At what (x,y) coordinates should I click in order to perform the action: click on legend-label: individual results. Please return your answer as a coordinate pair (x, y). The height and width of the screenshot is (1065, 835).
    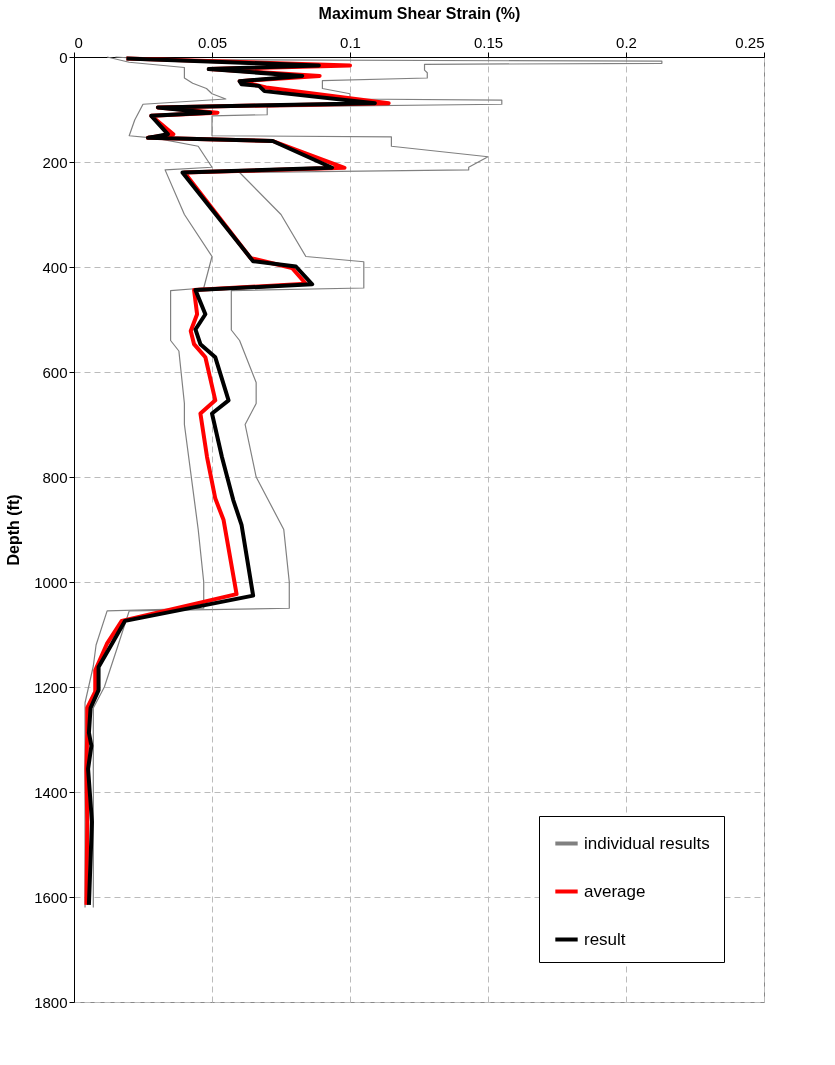
    Looking at the image, I should click on (647, 843).